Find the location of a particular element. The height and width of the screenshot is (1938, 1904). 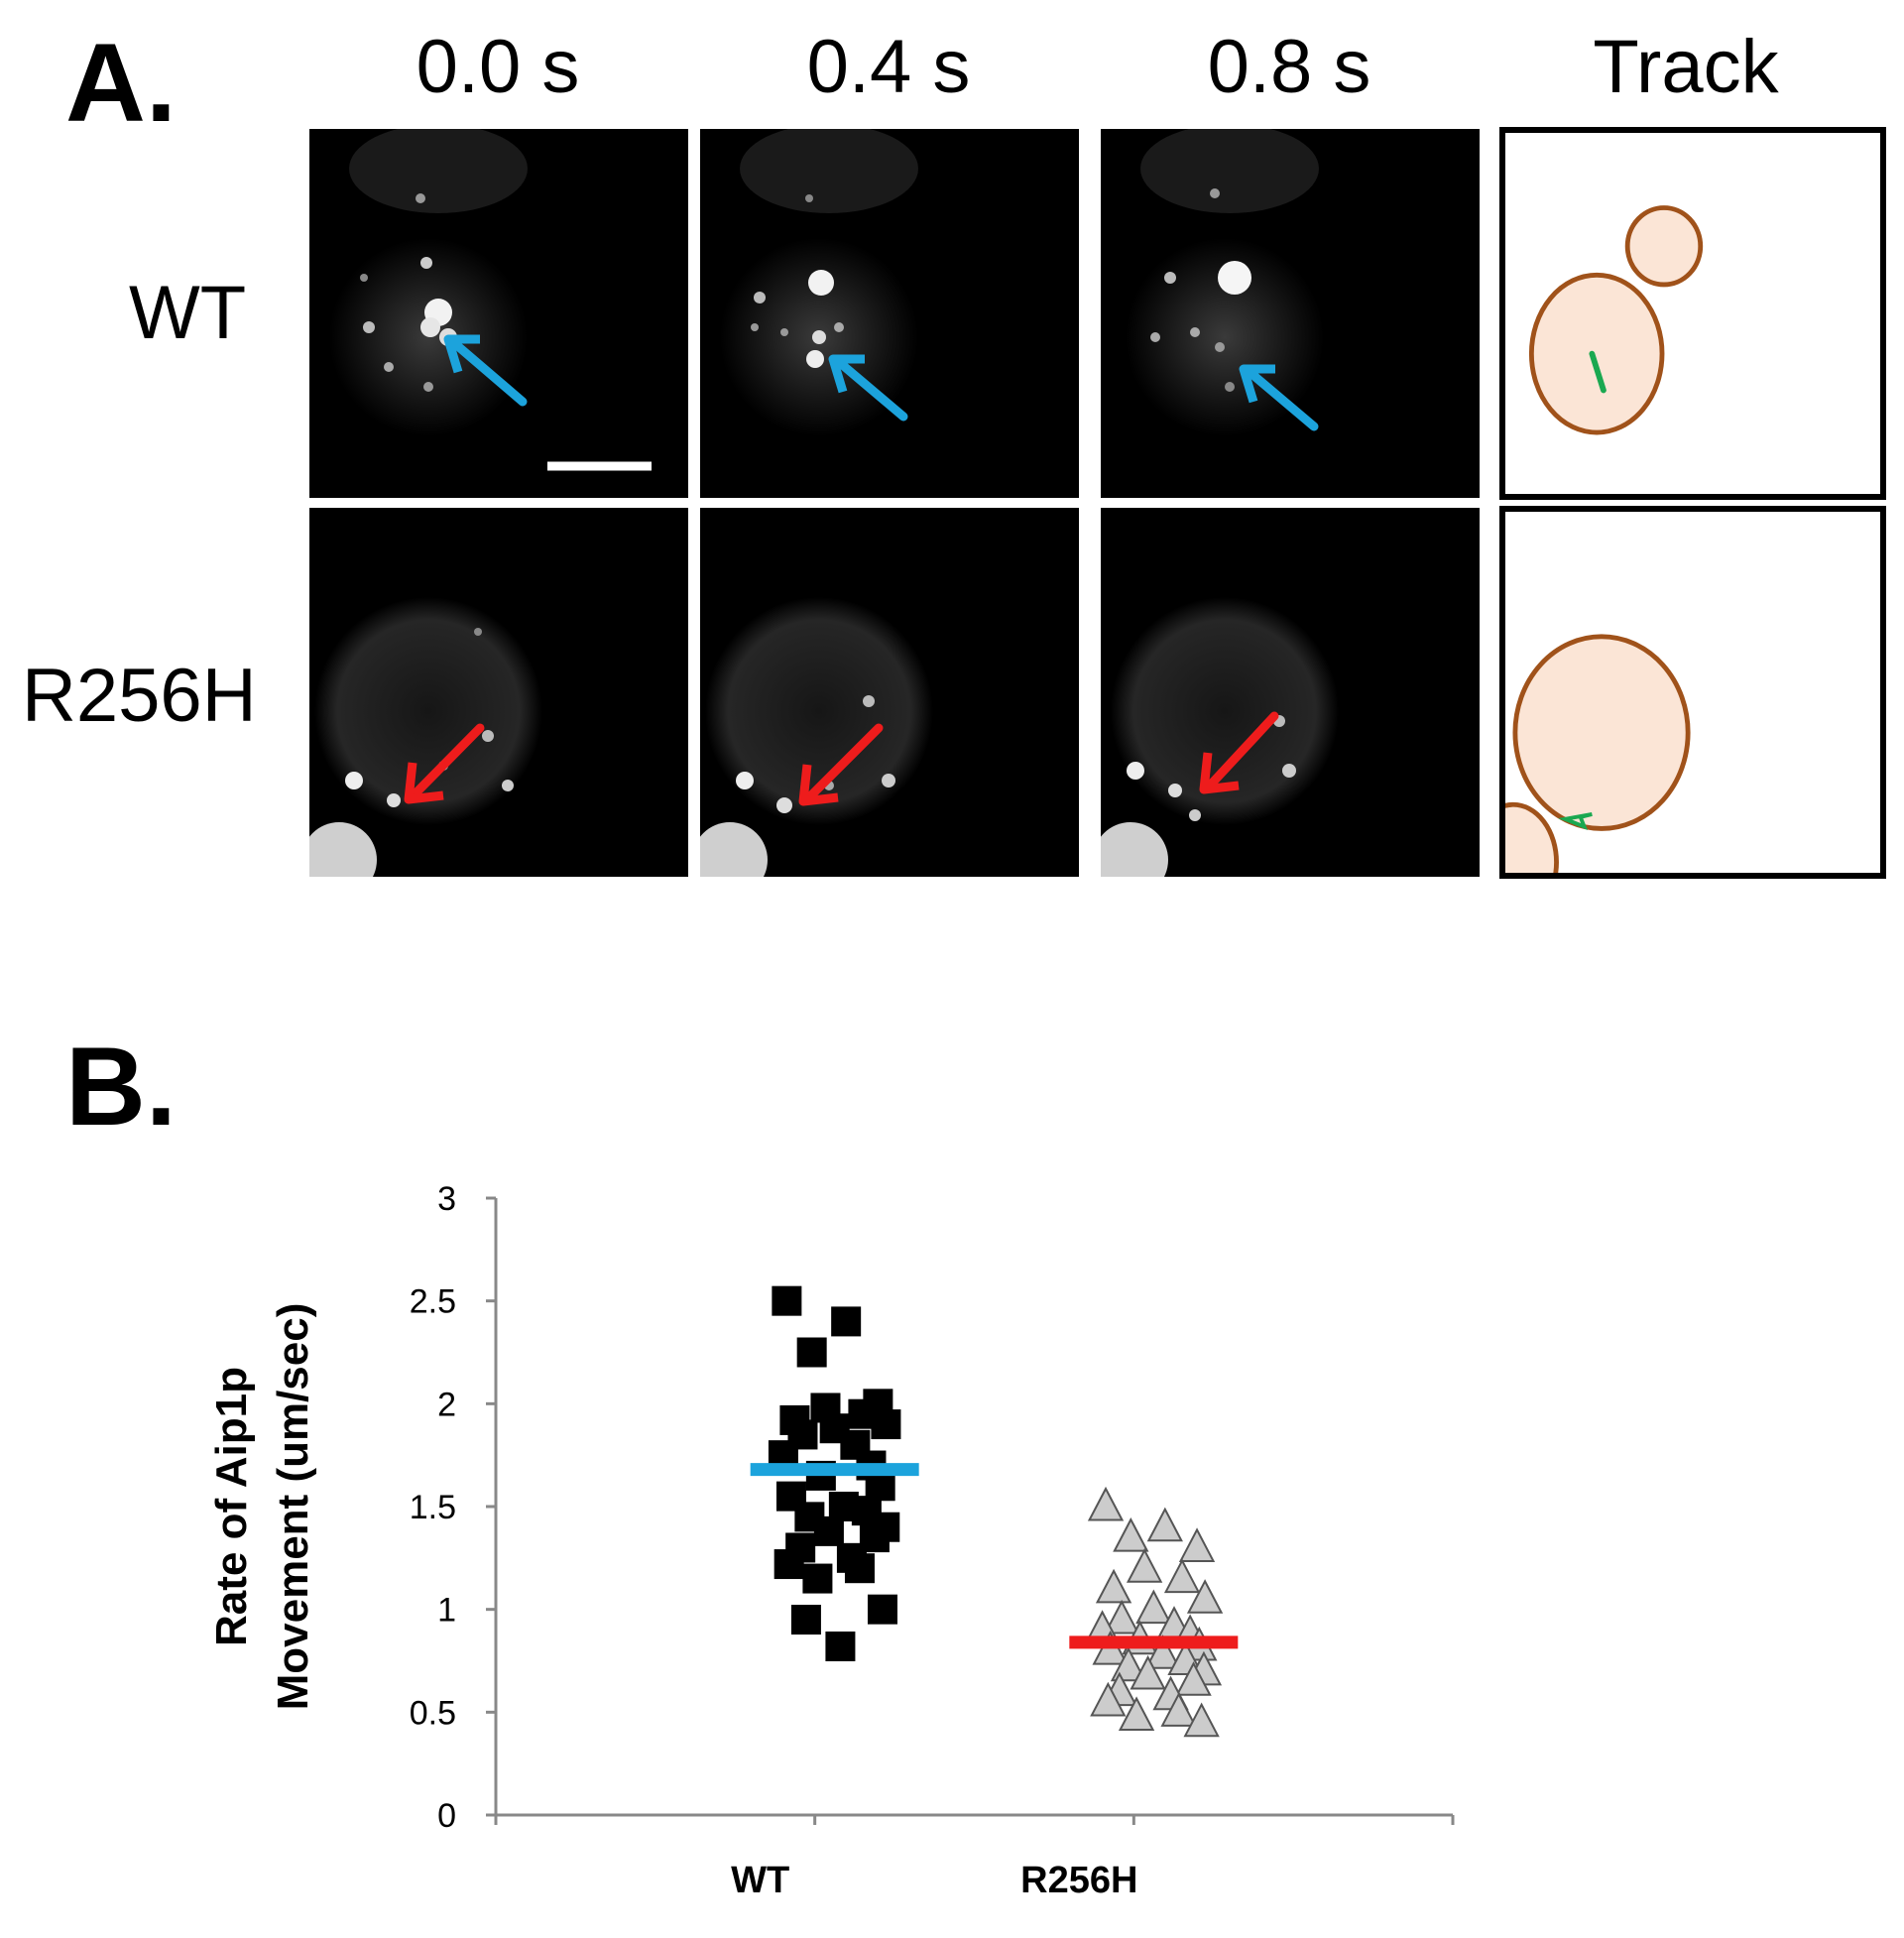

x-category-label: WT is located at coordinates (760, 1880).